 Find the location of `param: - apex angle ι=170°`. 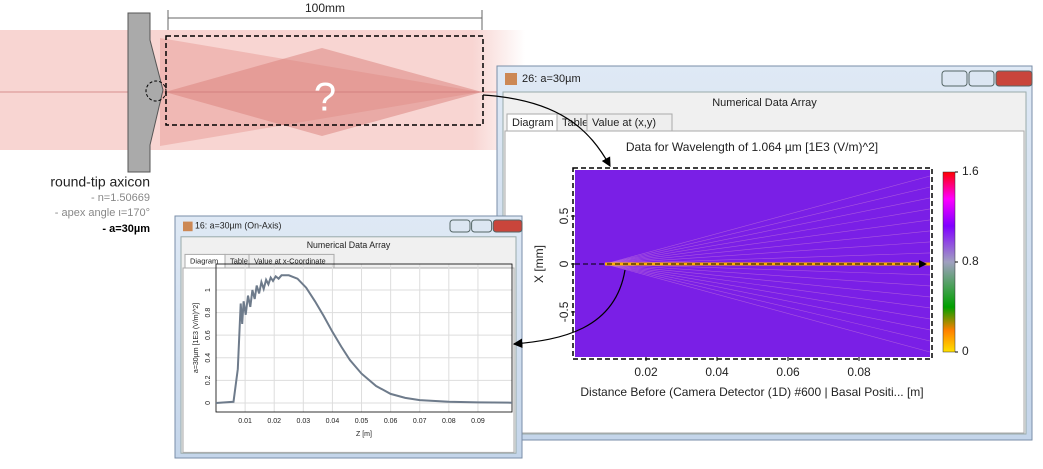

param: - apex angle ι=170° is located at coordinates (102, 213).